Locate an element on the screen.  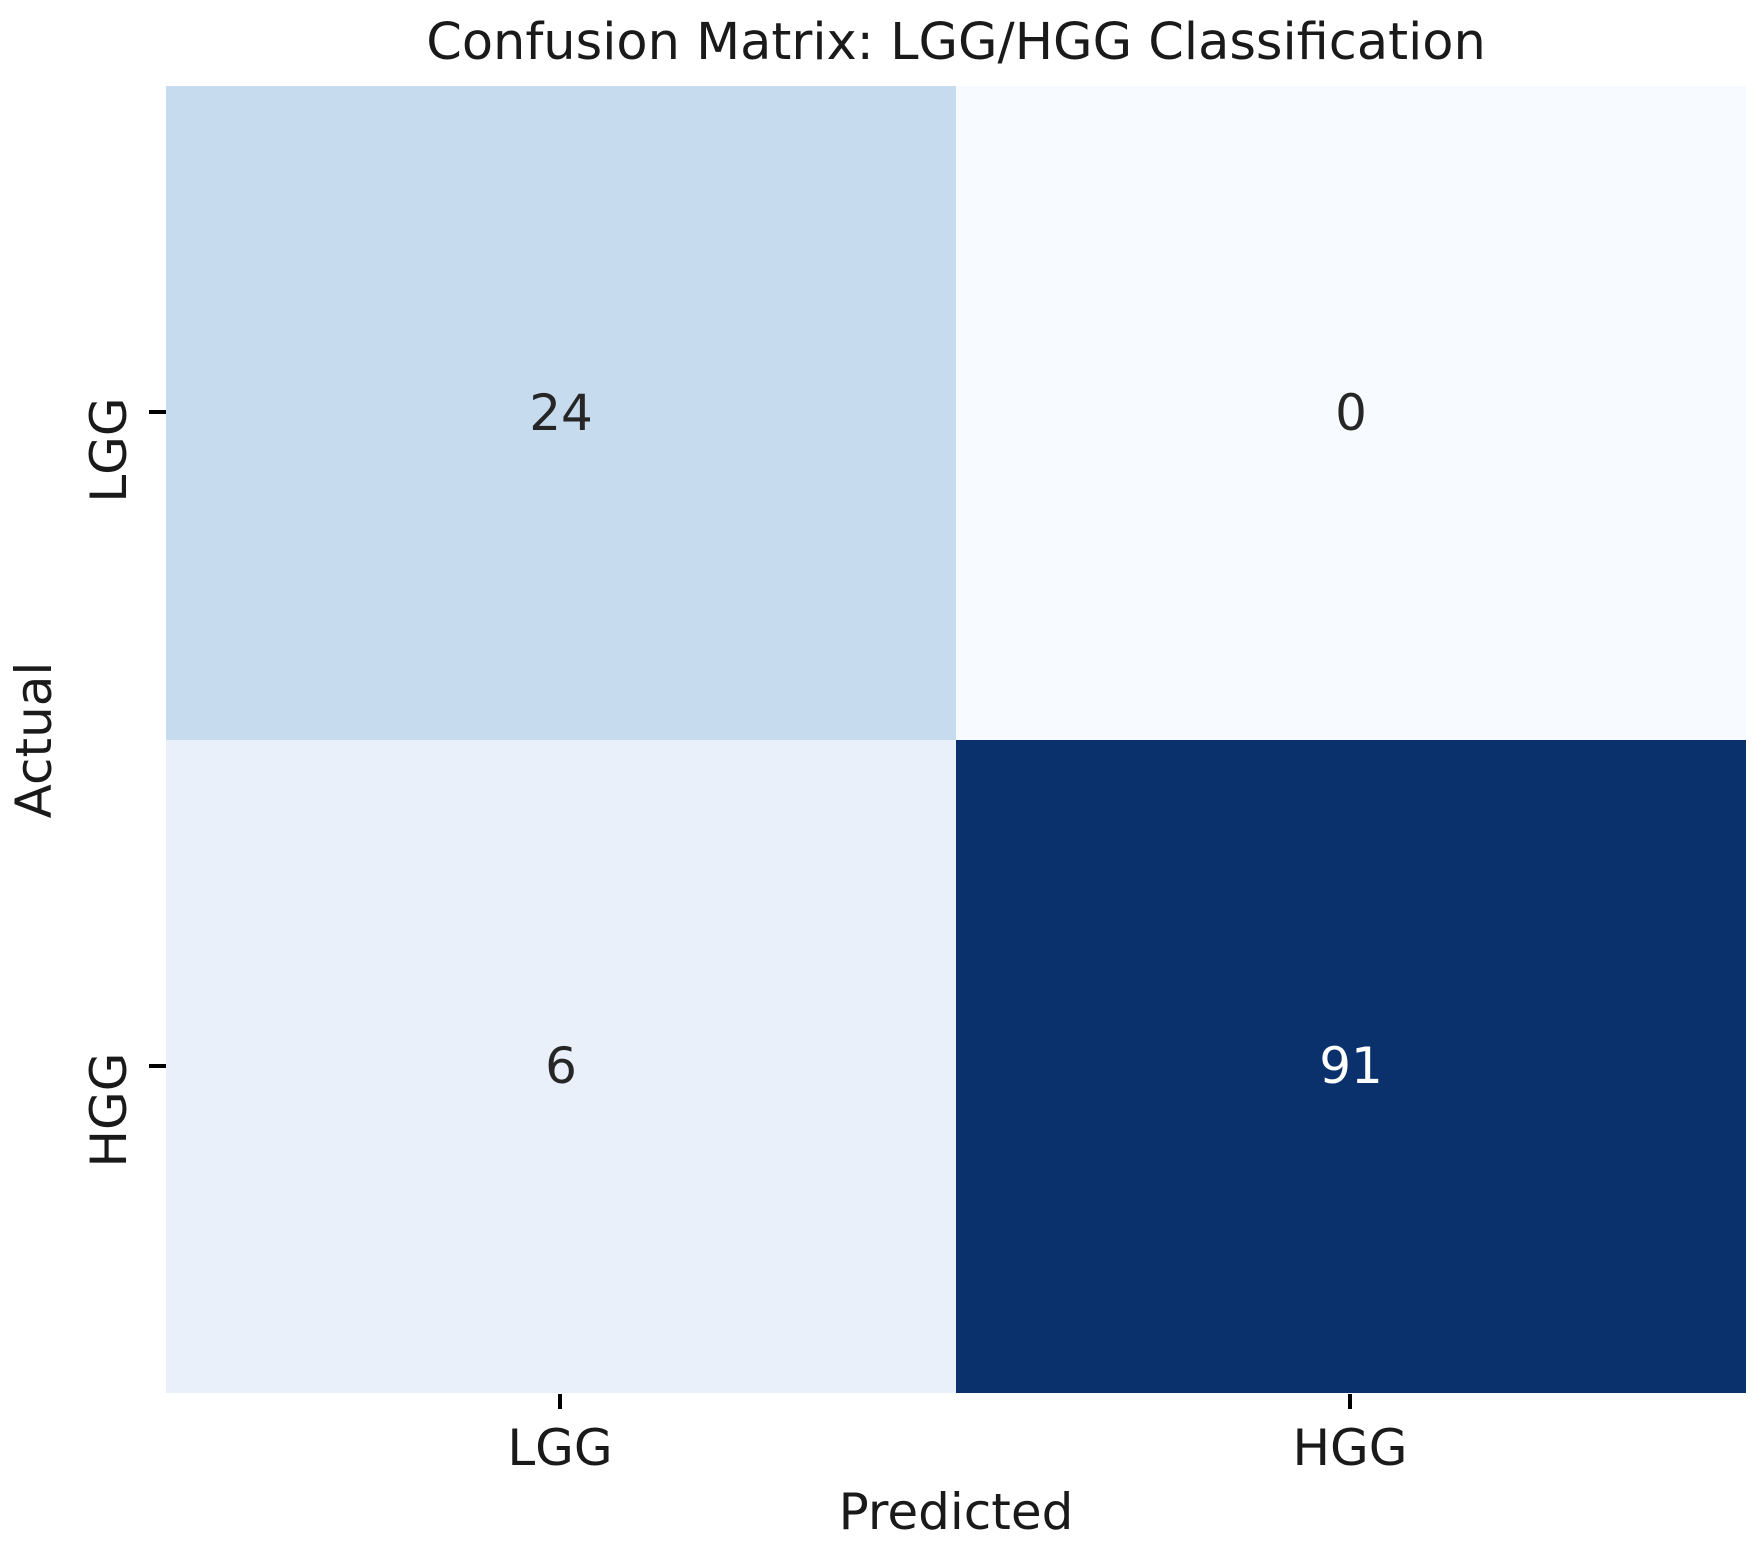
x-tick-mark-lgg is located at coordinates (560, 1401).